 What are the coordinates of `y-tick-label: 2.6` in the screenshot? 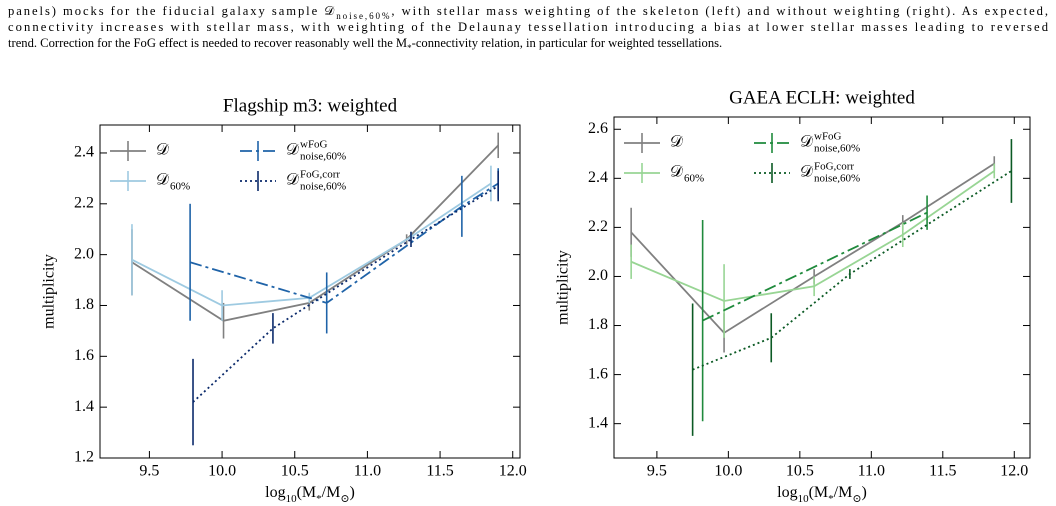 It's located at (598, 128).